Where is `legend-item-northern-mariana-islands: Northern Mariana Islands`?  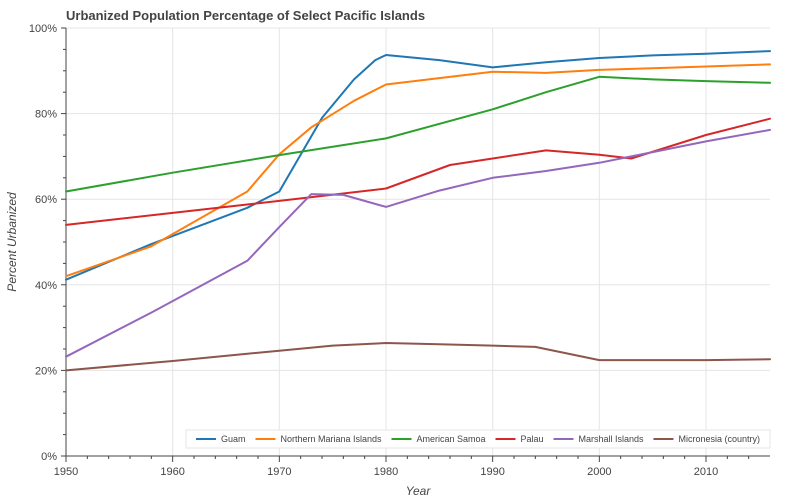 legend-item-northern-mariana-islands: Northern Mariana Islands is located at coordinates (318, 439).